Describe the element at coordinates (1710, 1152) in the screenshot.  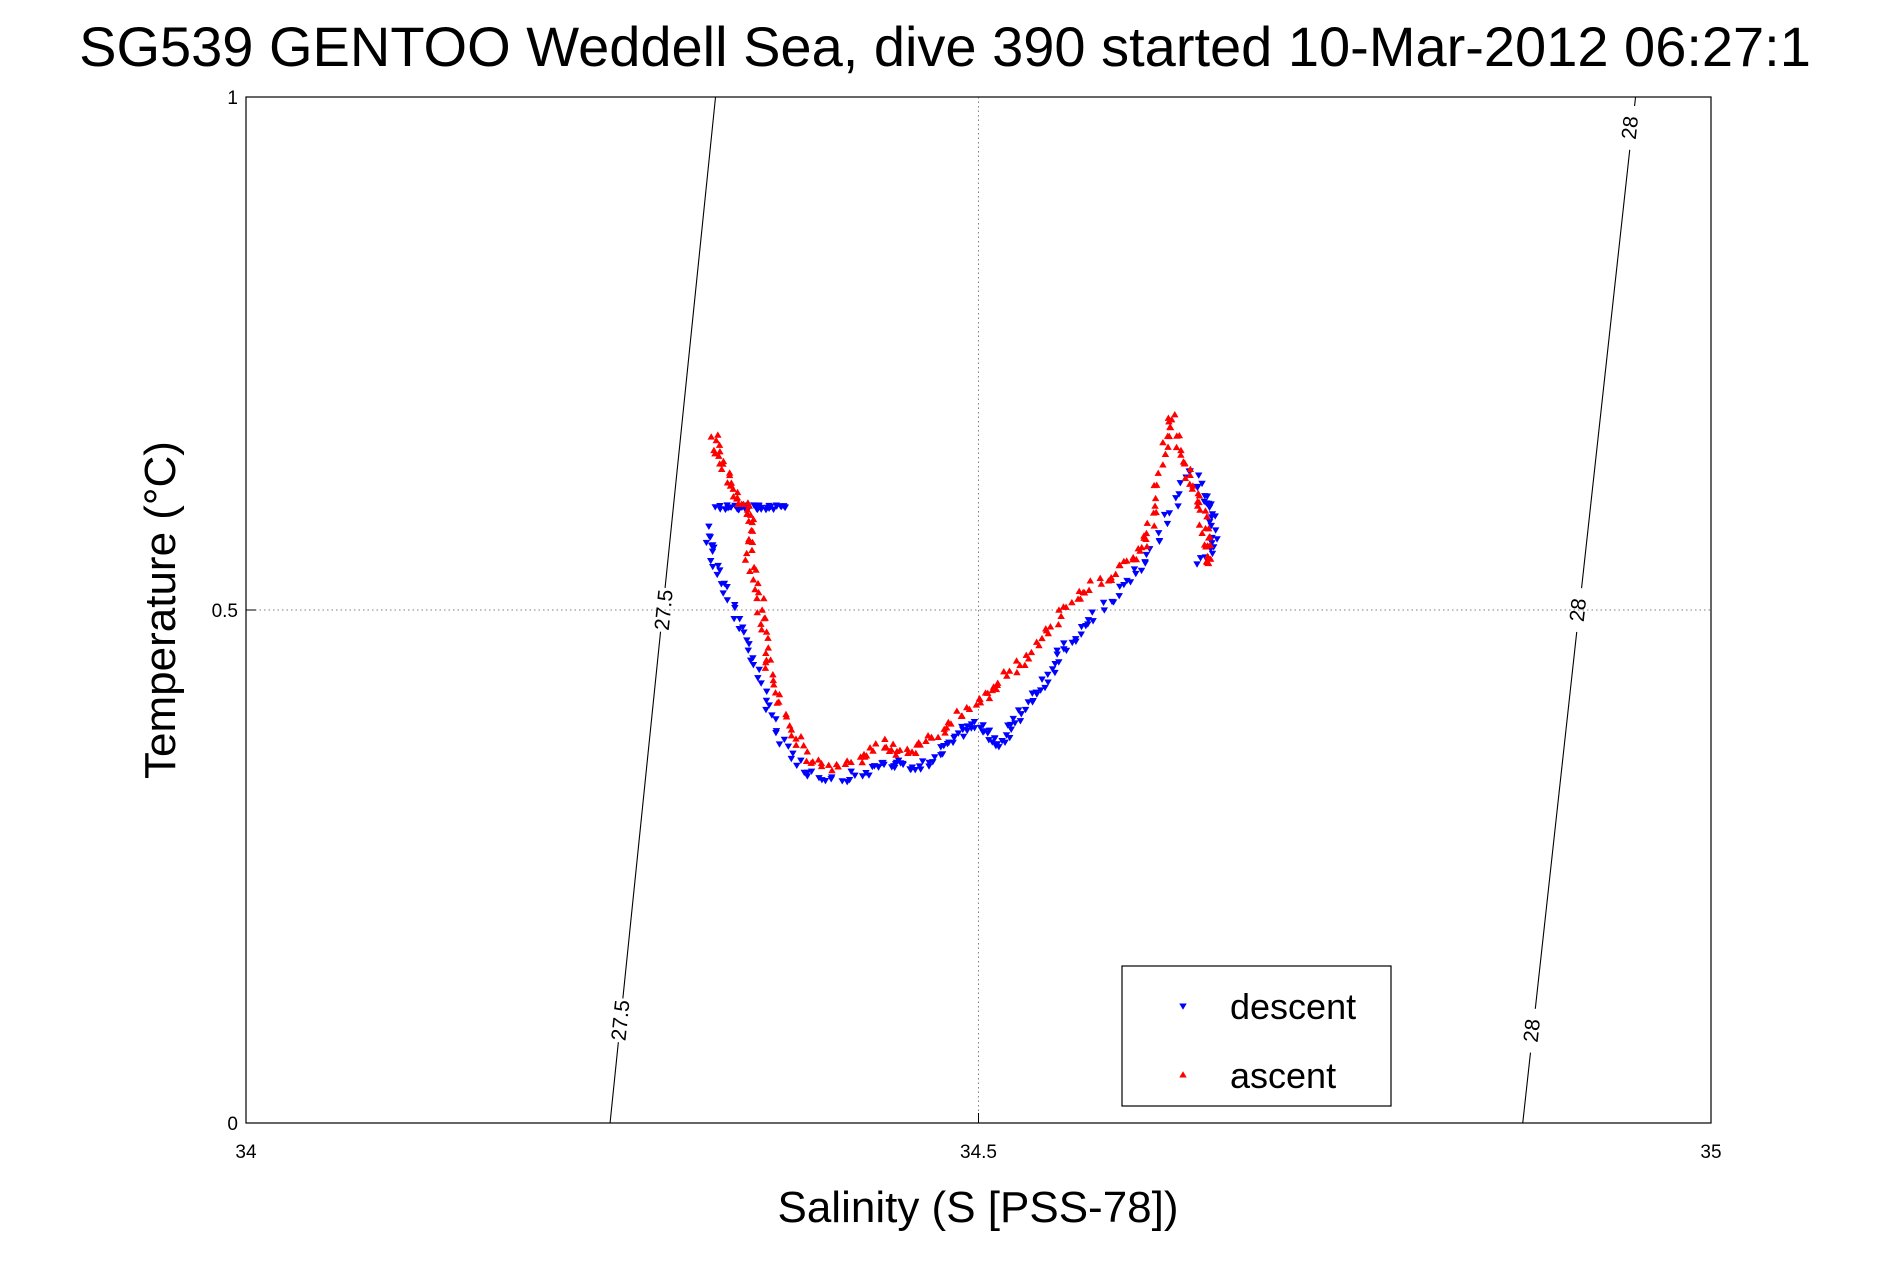
I see `x-tick-label: 35` at that location.